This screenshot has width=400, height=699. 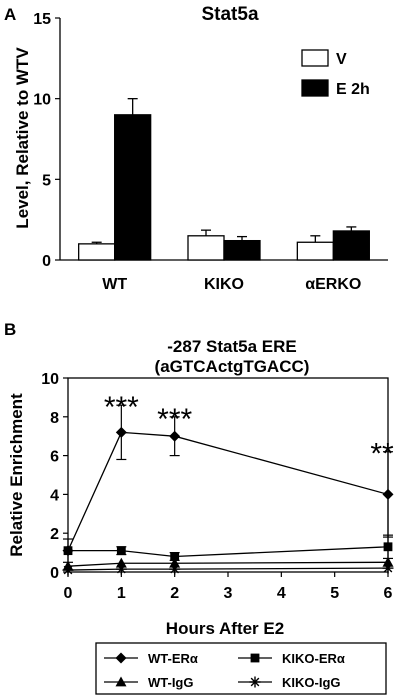 What do you see at coordinates (232, 366) in the screenshot?
I see `chart-b-title-line2: (aGTCActgTGACC)` at bounding box center [232, 366].